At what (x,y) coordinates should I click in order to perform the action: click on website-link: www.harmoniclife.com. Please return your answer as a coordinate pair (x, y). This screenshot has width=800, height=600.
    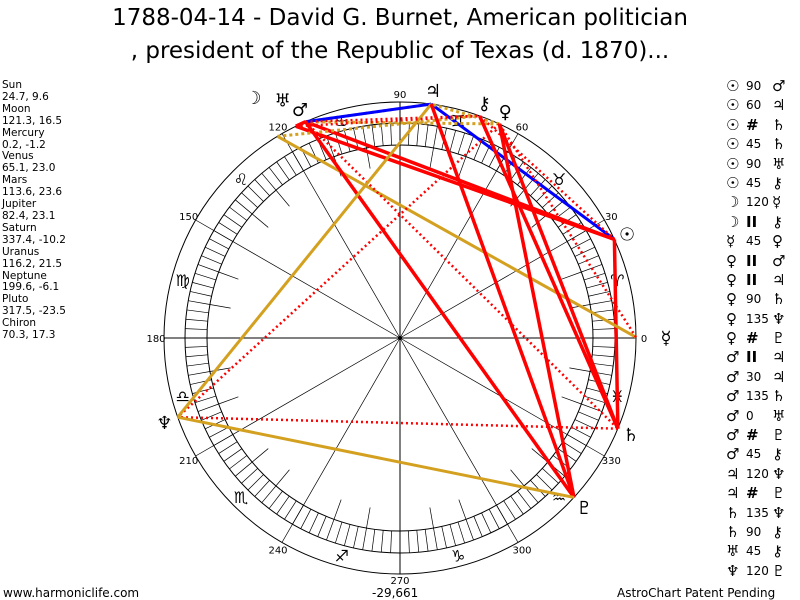
    Looking at the image, I should click on (71, 593).